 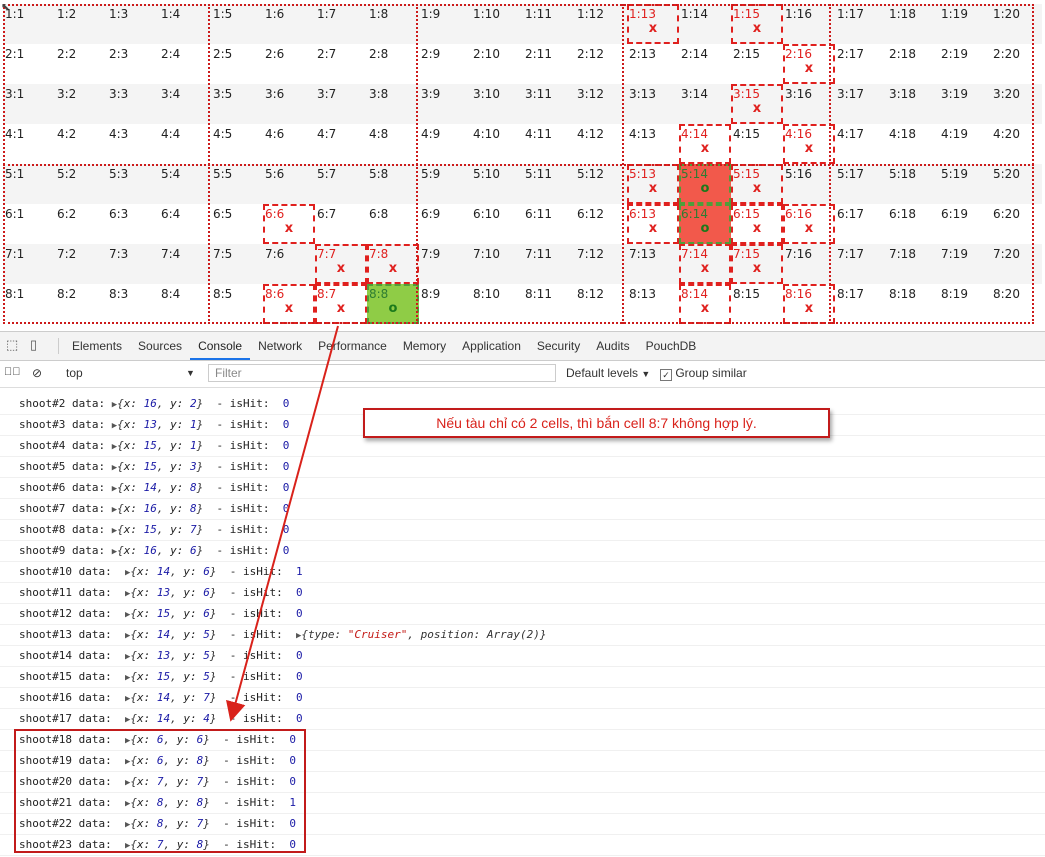 What do you see at coordinates (1016, 64) in the screenshot?
I see `grid-cell: 2:20` at bounding box center [1016, 64].